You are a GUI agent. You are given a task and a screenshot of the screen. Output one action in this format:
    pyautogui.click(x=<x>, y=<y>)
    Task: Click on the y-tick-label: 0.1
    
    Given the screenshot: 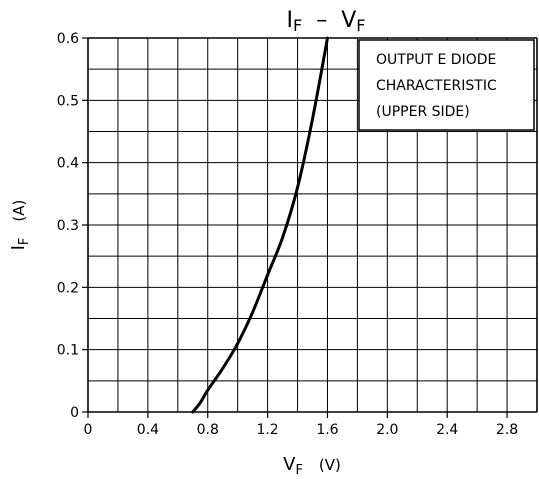 What is the action you would take?
    pyautogui.click(x=68, y=351)
    